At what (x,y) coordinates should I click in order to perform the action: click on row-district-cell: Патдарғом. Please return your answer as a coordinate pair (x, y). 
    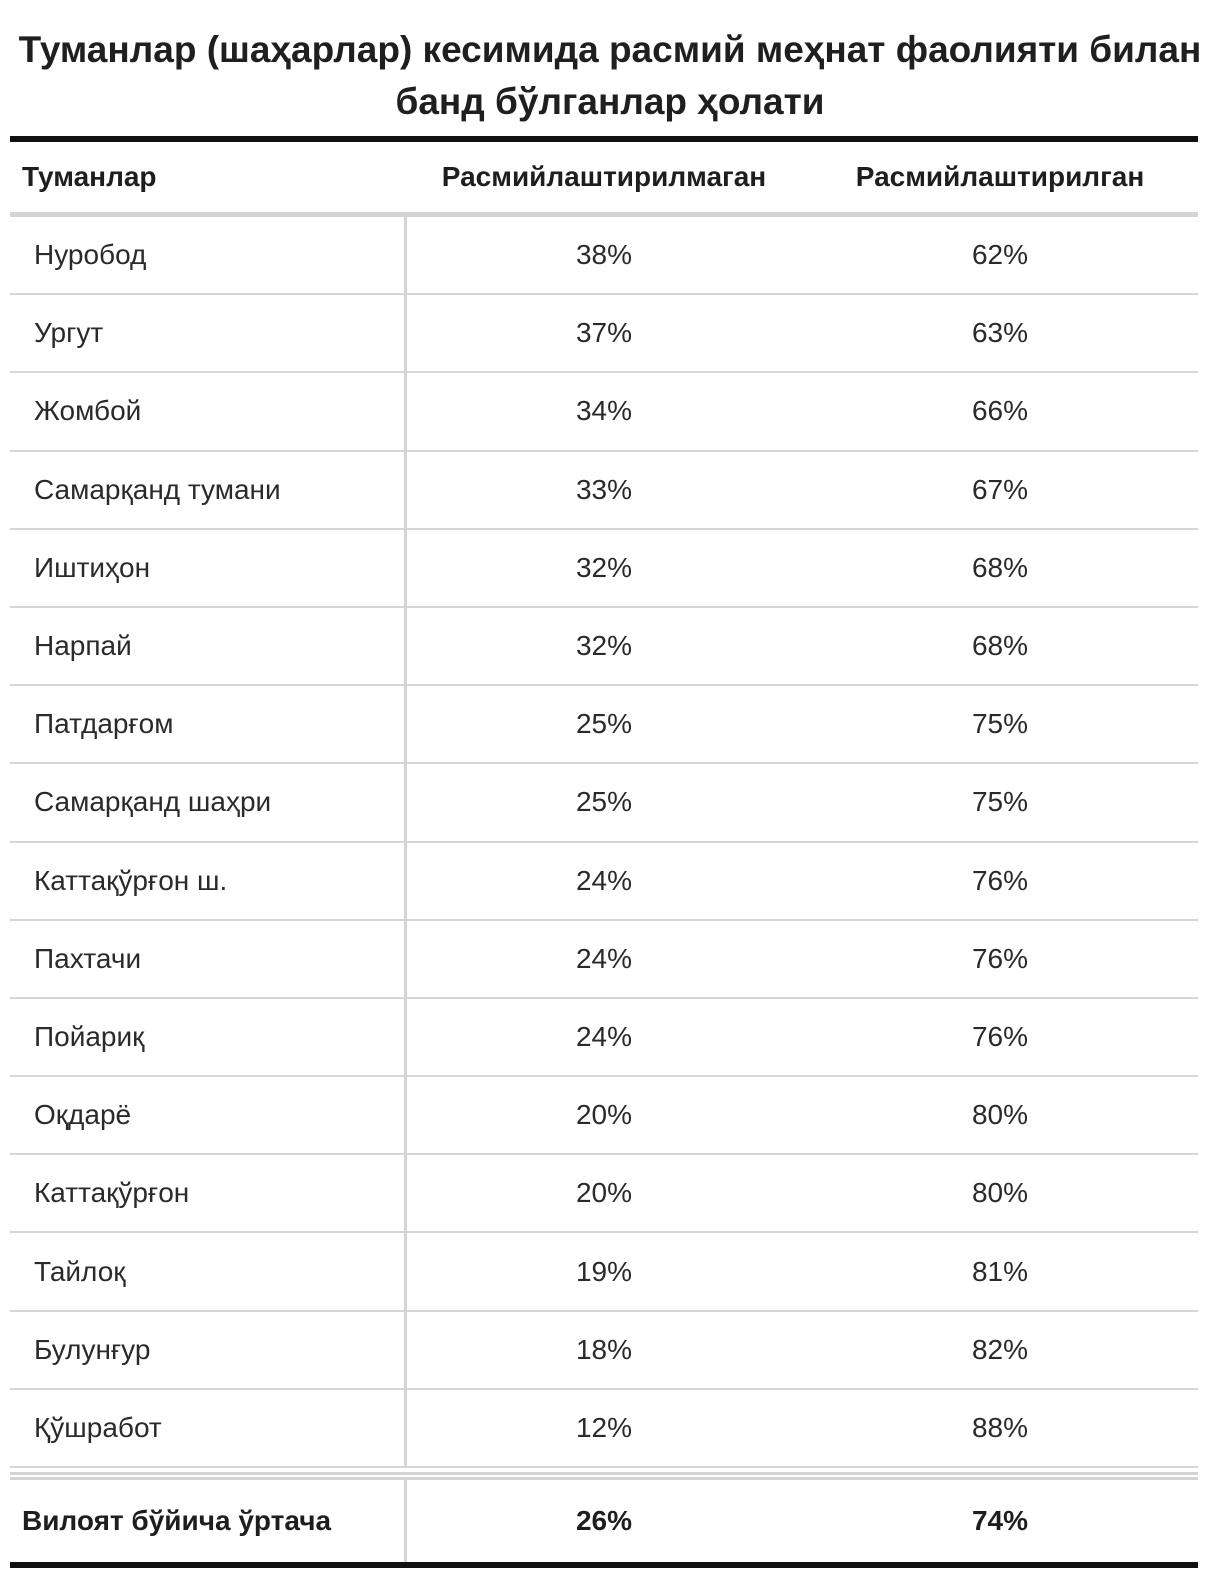
    Looking at the image, I should click on (104, 724).